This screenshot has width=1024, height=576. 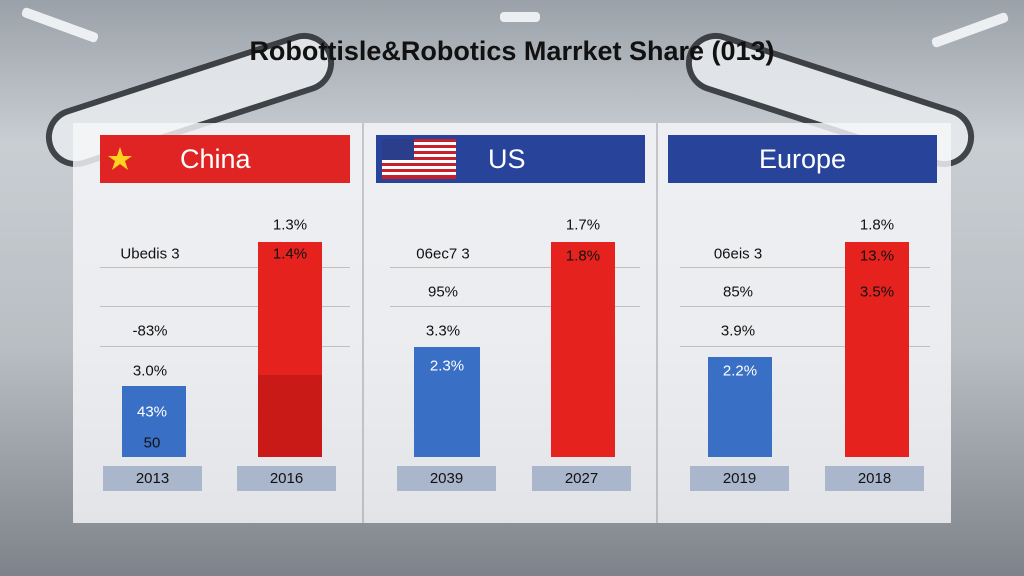 I want to click on red-bar-lower, so click(x=290, y=416).